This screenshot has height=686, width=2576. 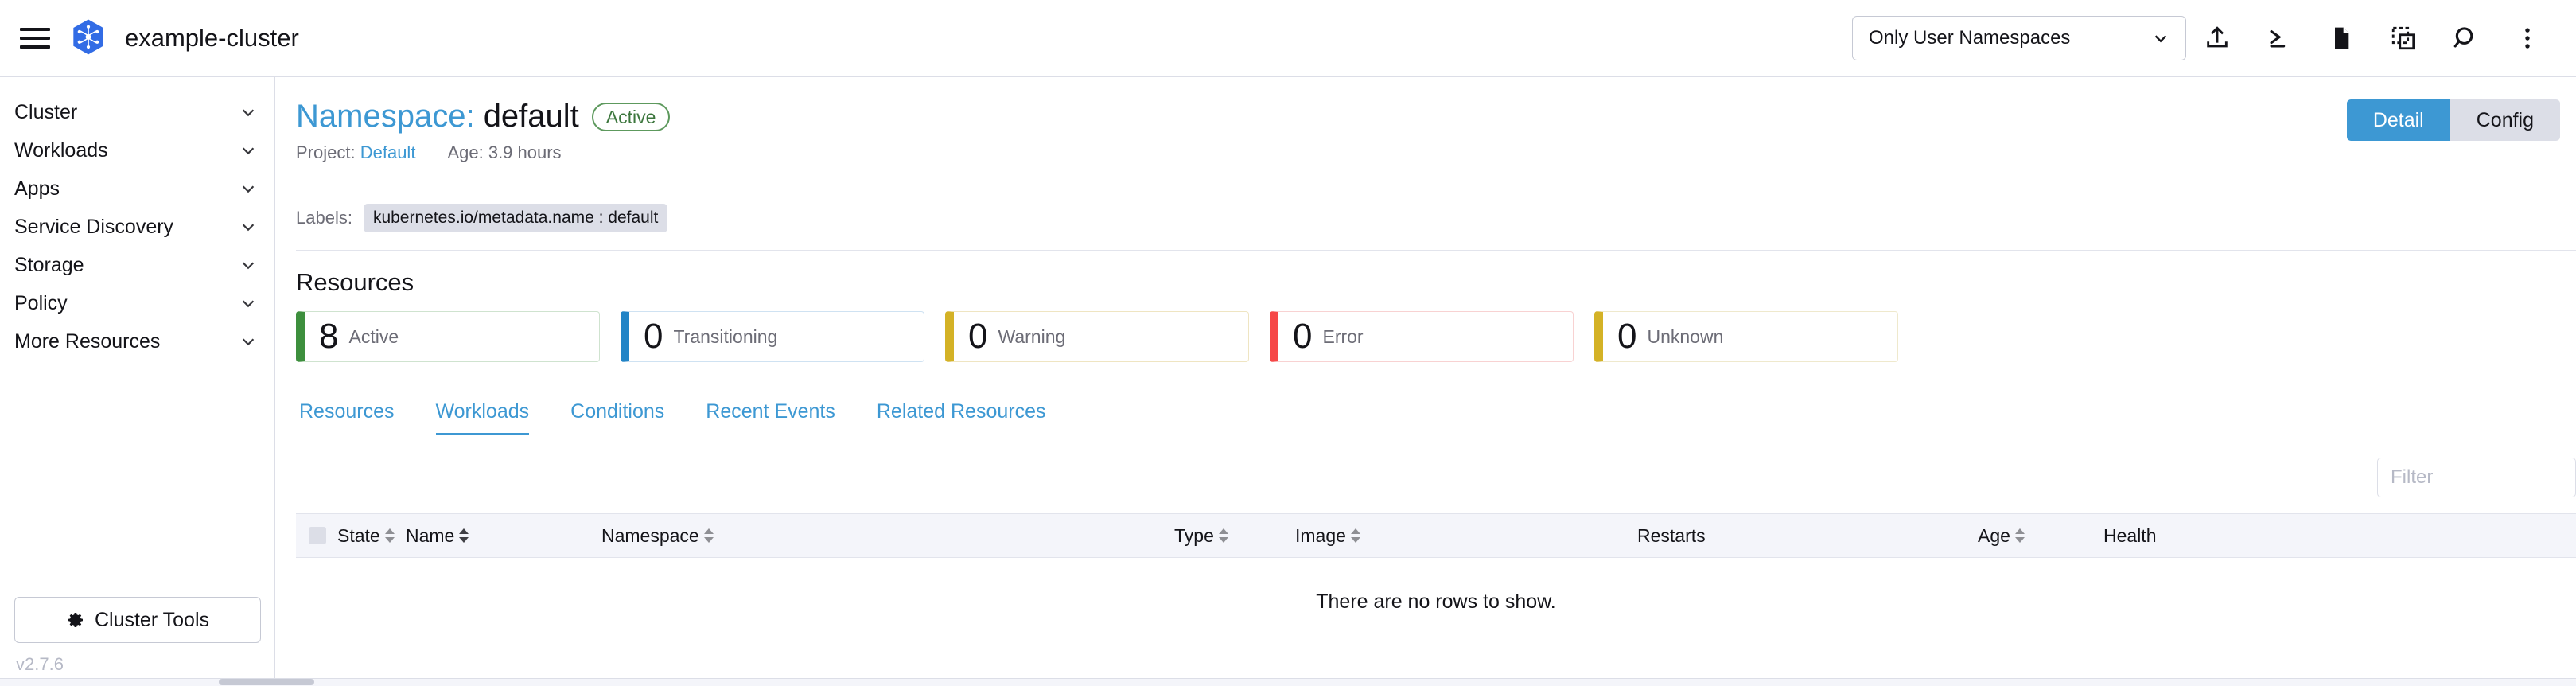 I want to click on sidebar-item-more-resources: More Resources, so click(x=137, y=341).